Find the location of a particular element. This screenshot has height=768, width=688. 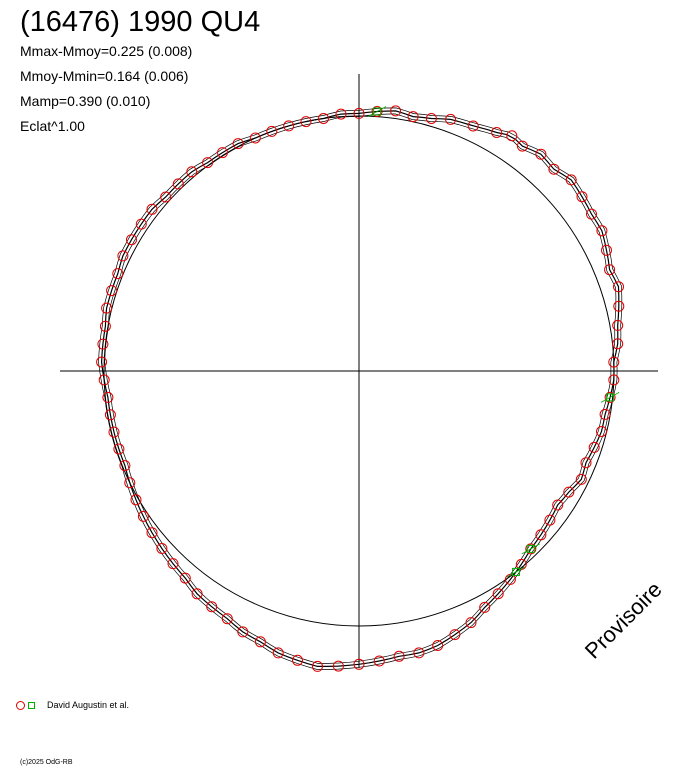

legend-observer: David Augustin et al. is located at coordinates (88, 705).